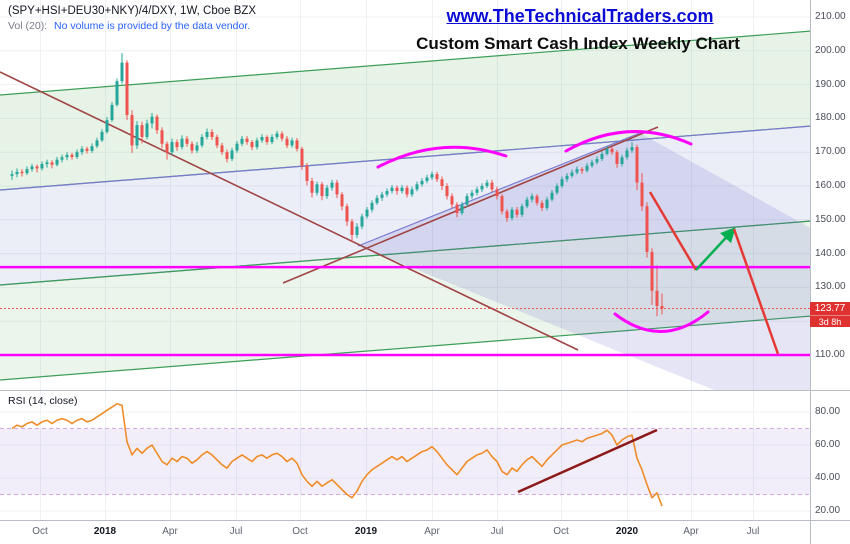 This screenshot has width=850, height=544. Describe the element at coordinates (830, 253) in the screenshot. I see `price-axis-label: 140.00` at that location.